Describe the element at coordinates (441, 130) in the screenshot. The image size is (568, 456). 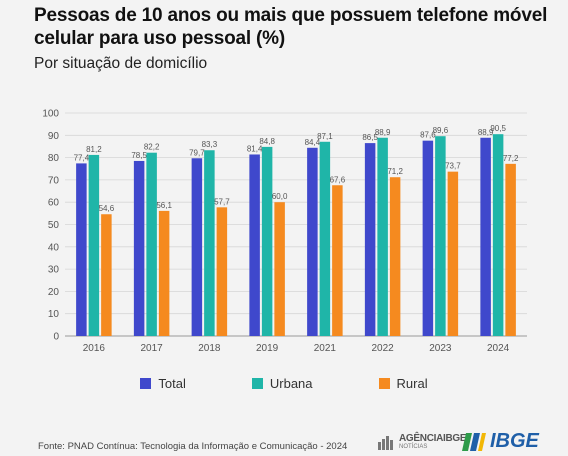
I see `data-label: 89,6` at that location.